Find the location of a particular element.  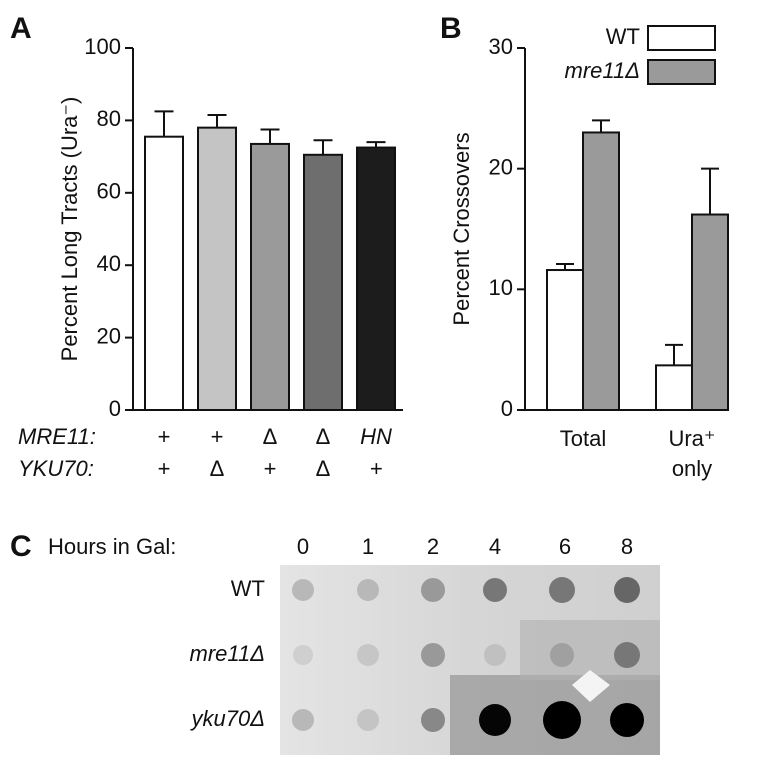

row-label: YKU70: is located at coordinates (56, 468).